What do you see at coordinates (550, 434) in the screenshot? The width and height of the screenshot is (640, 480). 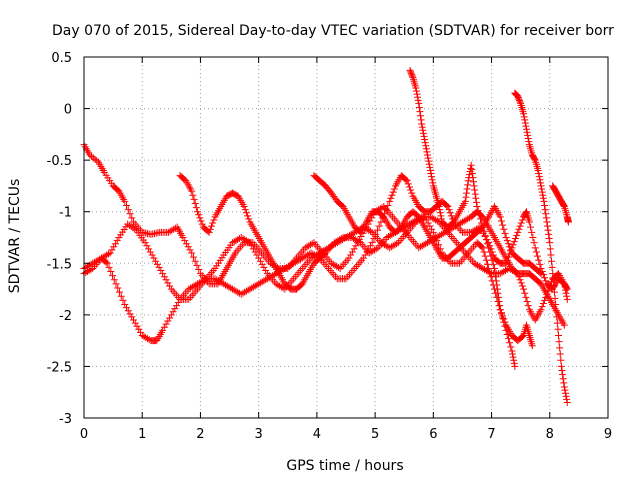 I see `x-tick-label: 8` at bounding box center [550, 434].